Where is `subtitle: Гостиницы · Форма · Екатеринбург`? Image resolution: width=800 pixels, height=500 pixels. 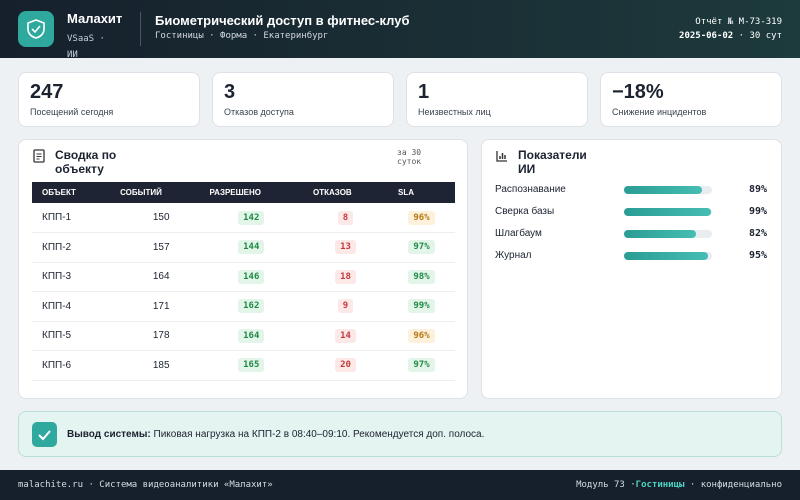 subtitle: Гостиницы · Форма · Екатеринбург is located at coordinates (242, 36).